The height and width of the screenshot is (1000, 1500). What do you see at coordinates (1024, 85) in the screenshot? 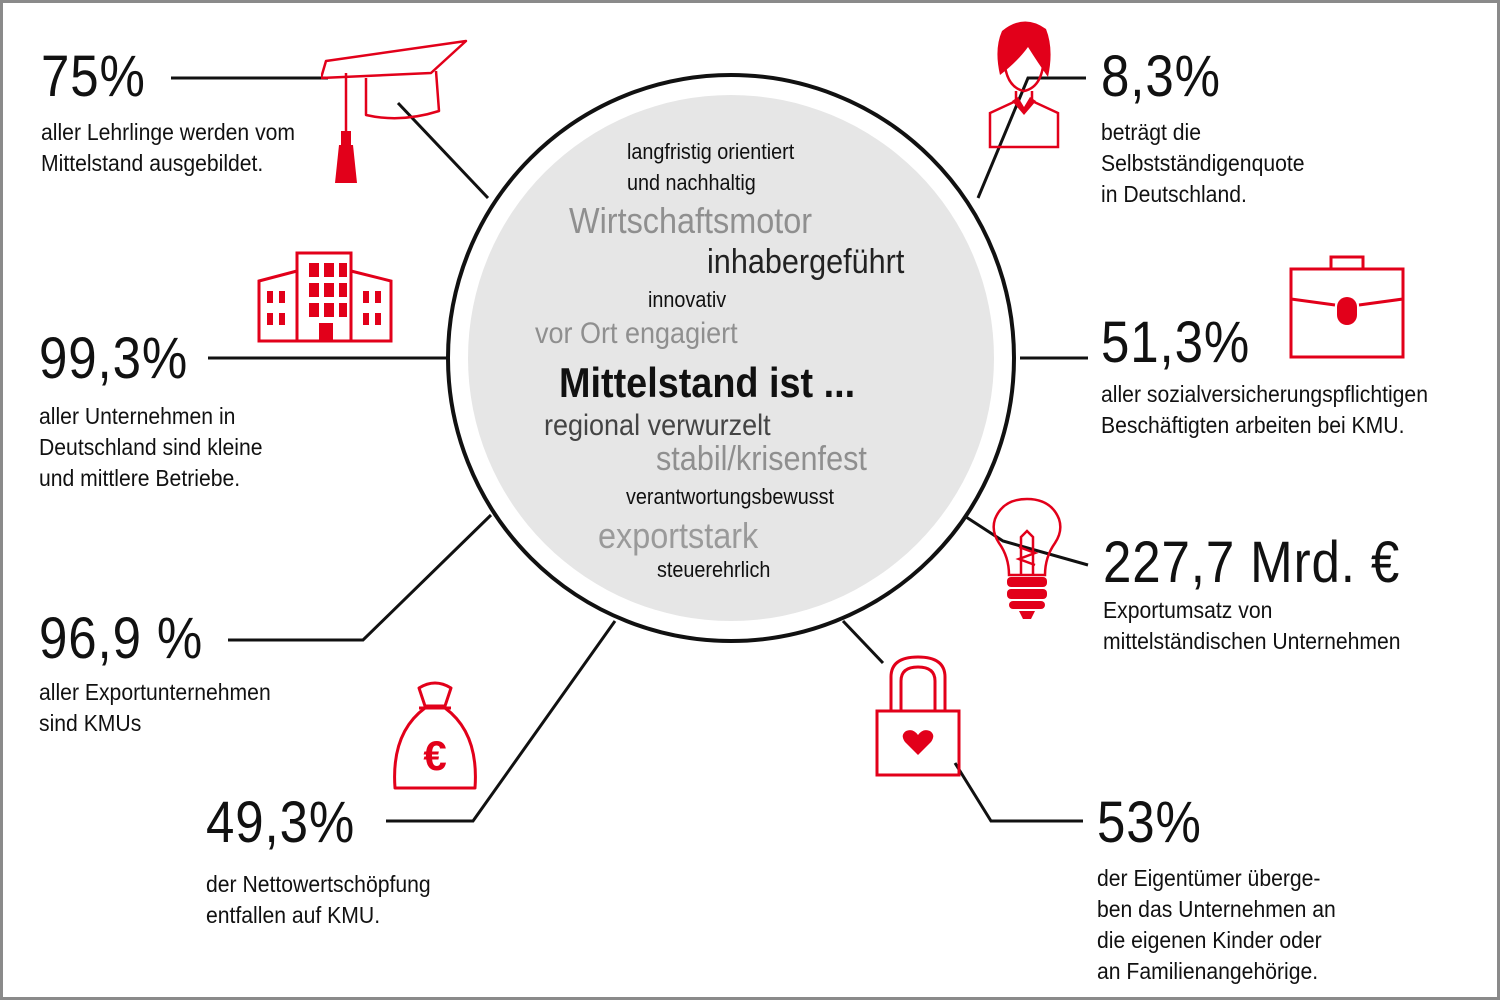
I see `person-icon` at bounding box center [1024, 85].